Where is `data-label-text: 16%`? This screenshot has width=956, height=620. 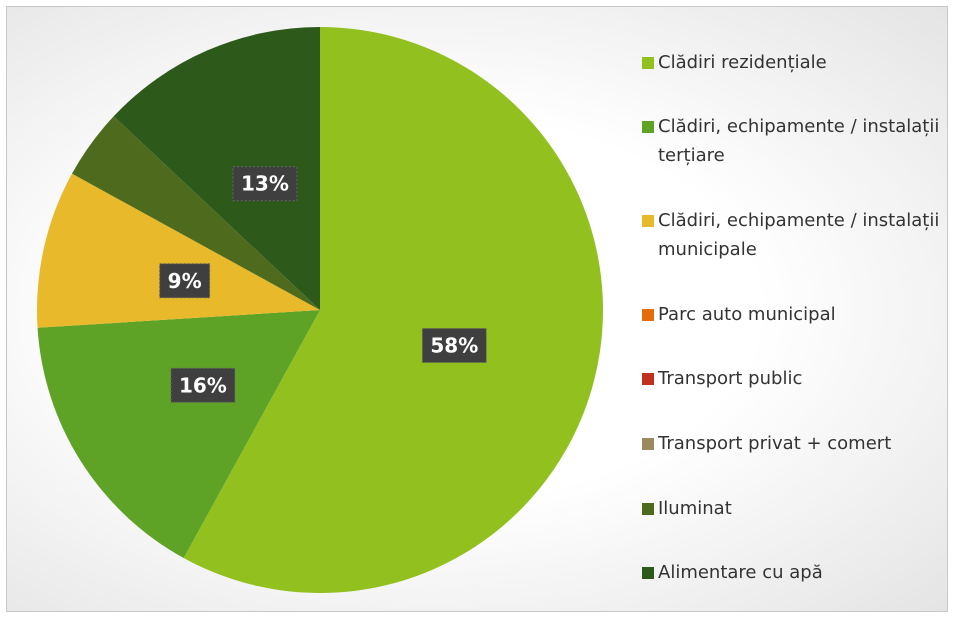 data-label-text: 16% is located at coordinates (203, 385).